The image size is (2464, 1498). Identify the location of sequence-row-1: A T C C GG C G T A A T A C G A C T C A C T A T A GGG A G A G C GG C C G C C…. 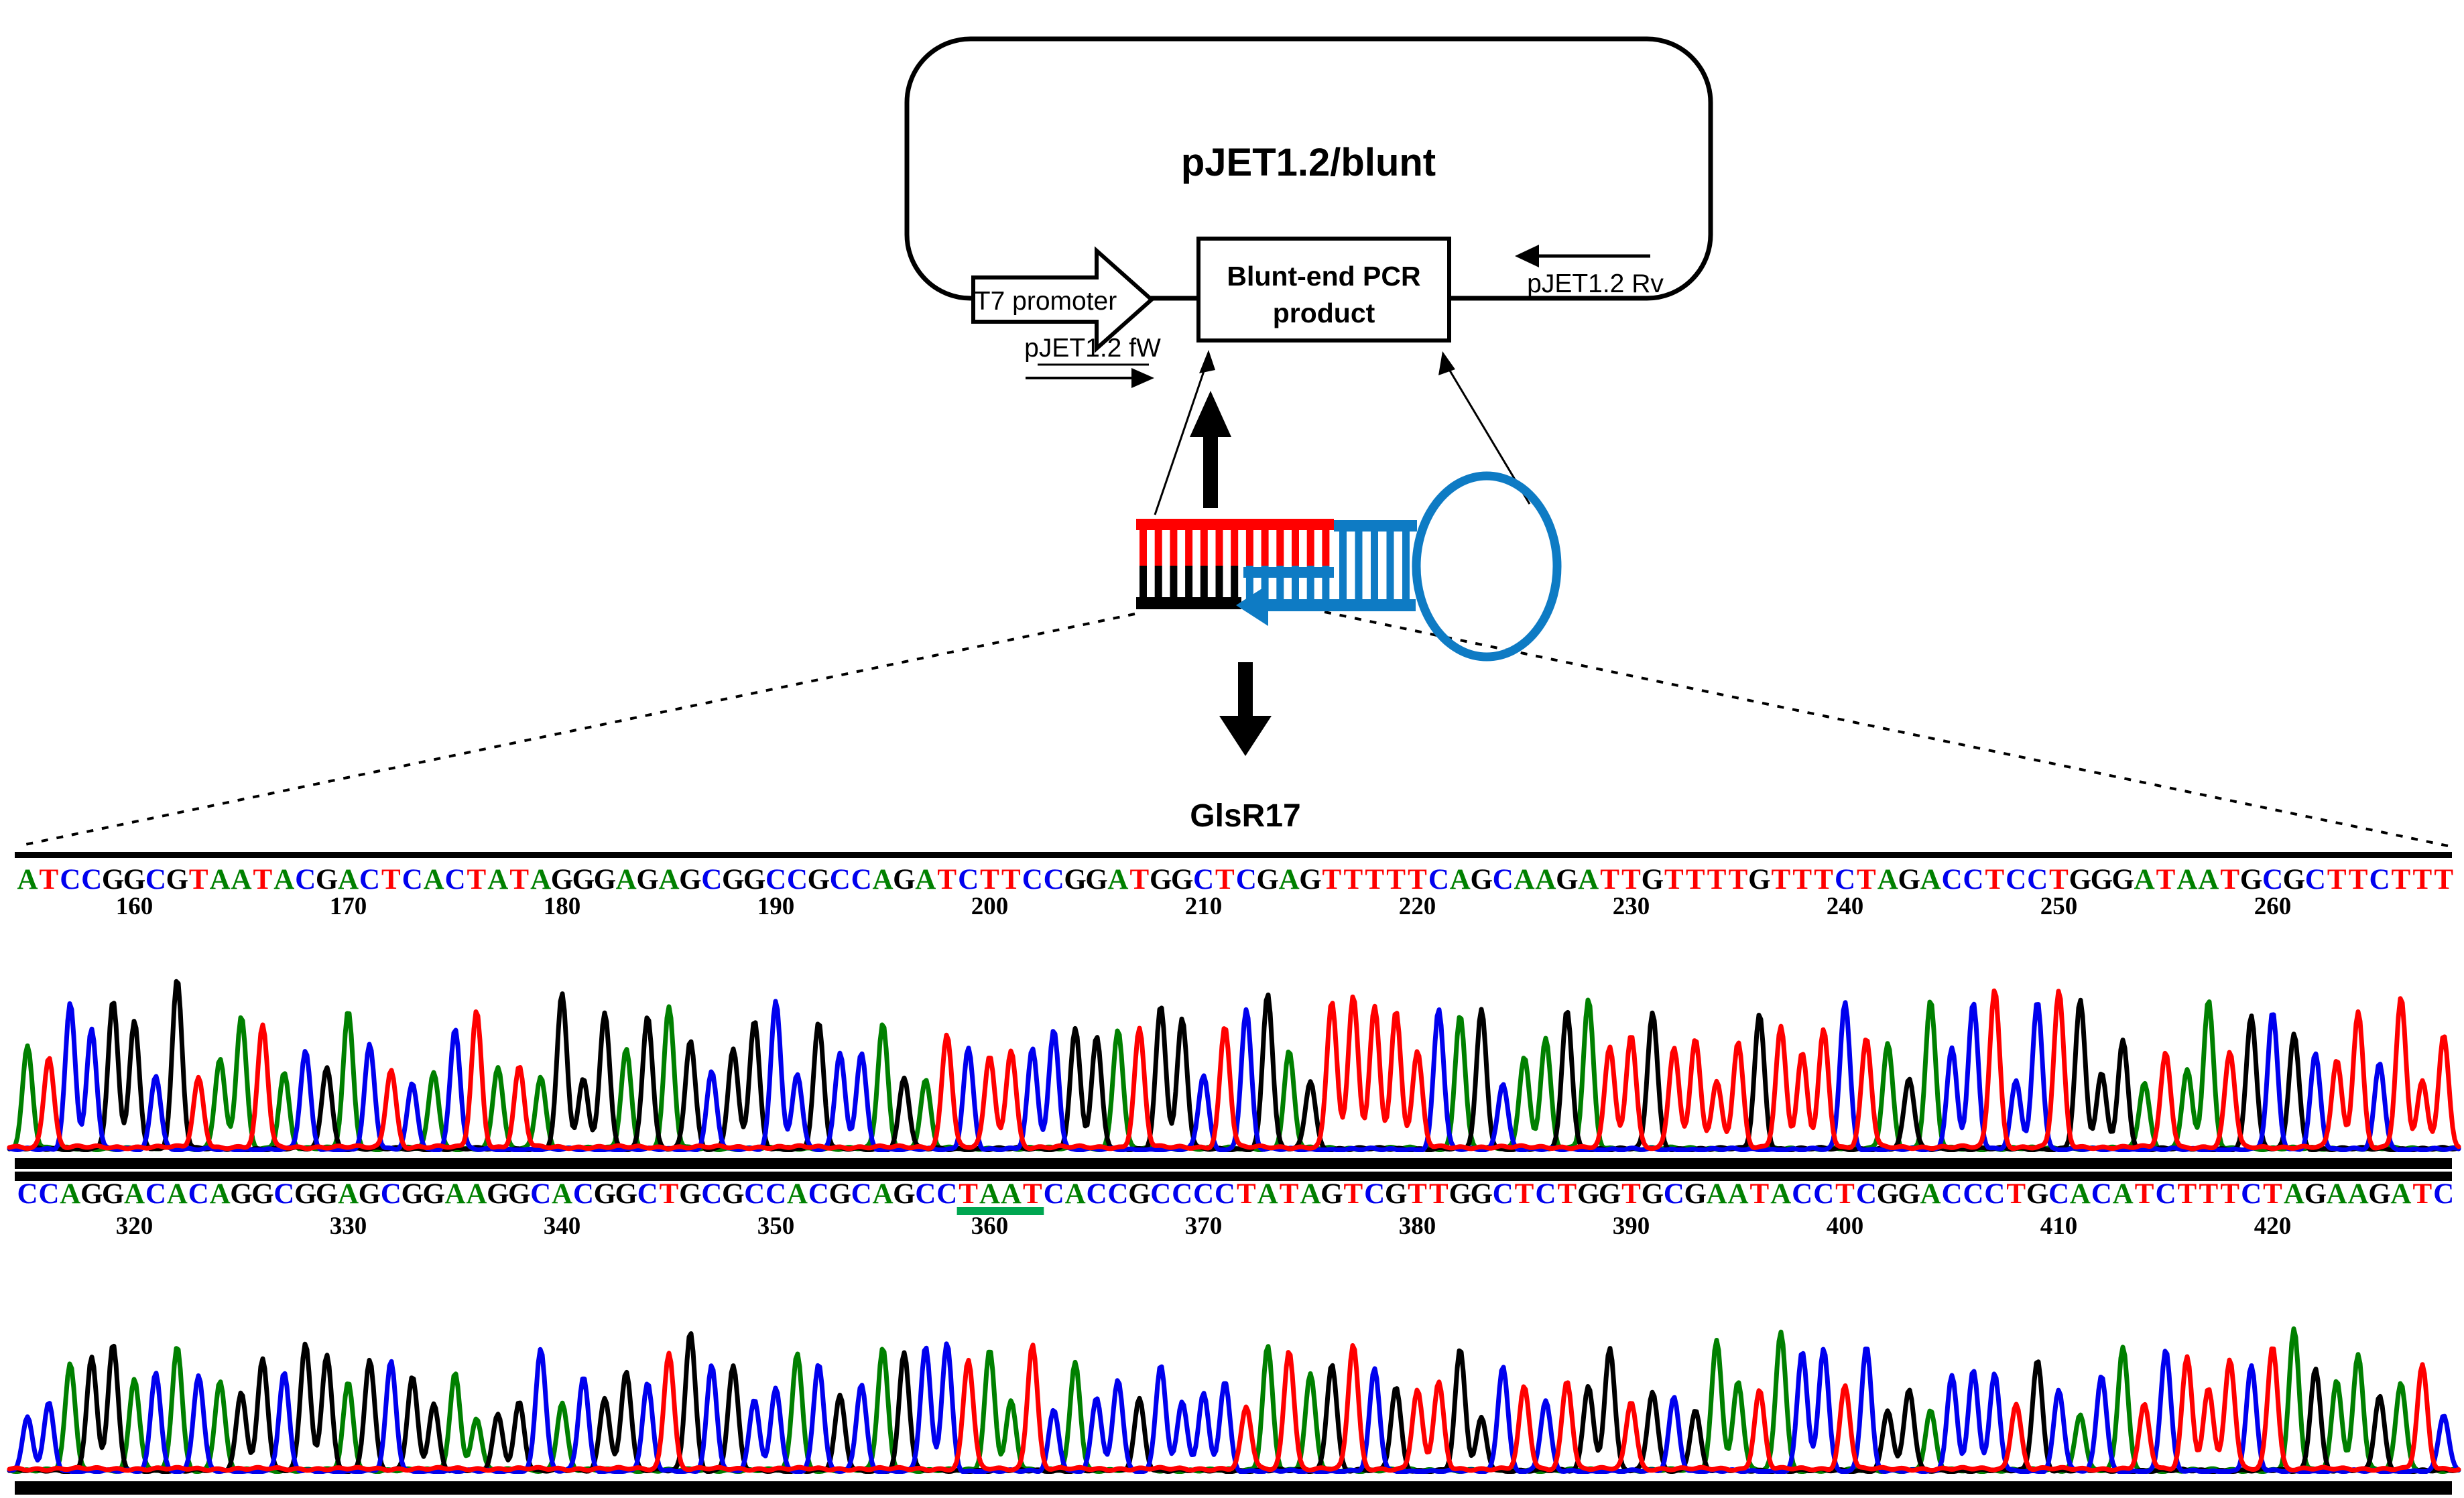
(1235, 892).